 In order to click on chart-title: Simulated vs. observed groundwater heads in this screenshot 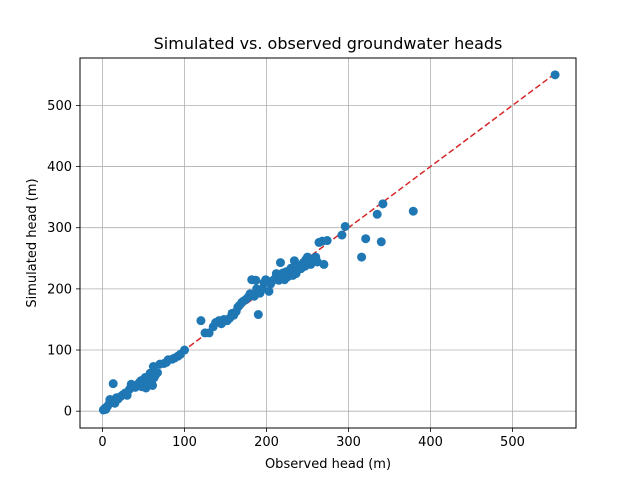, I will do `click(328, 43)`.